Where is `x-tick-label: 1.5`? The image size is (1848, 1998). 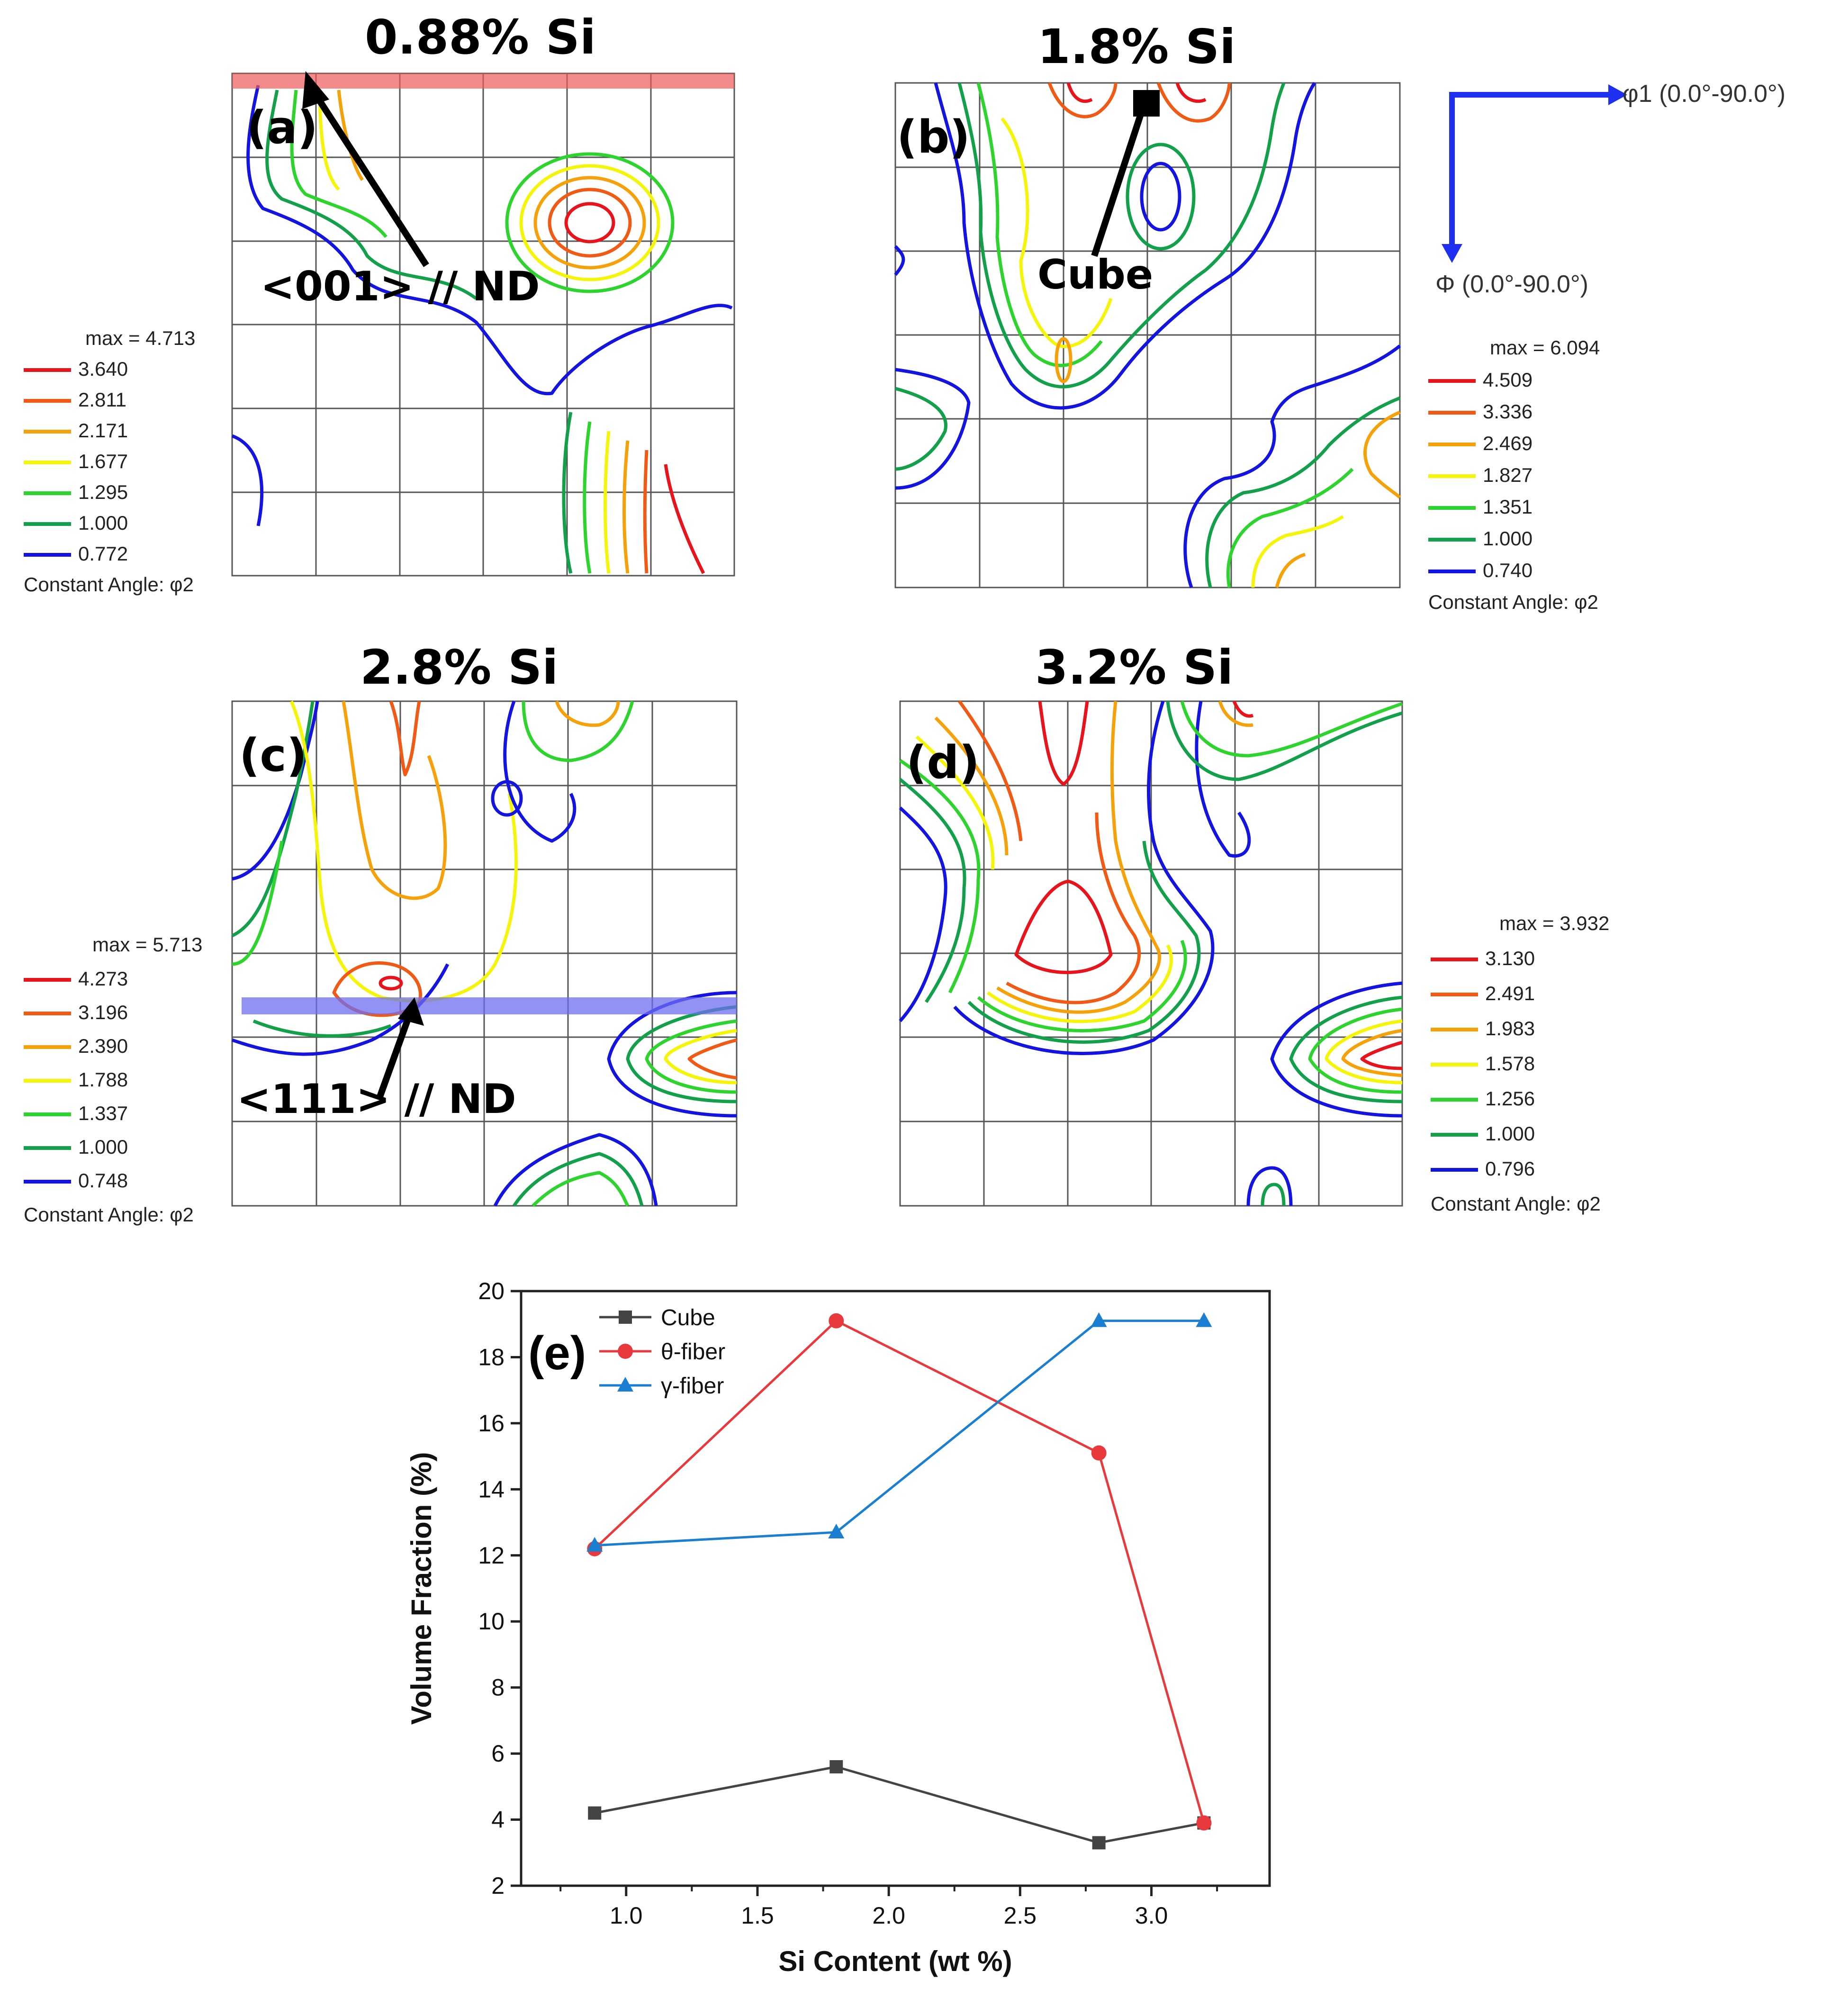
x-tick-label: 1.5 is located at coordinates (758, 1915).